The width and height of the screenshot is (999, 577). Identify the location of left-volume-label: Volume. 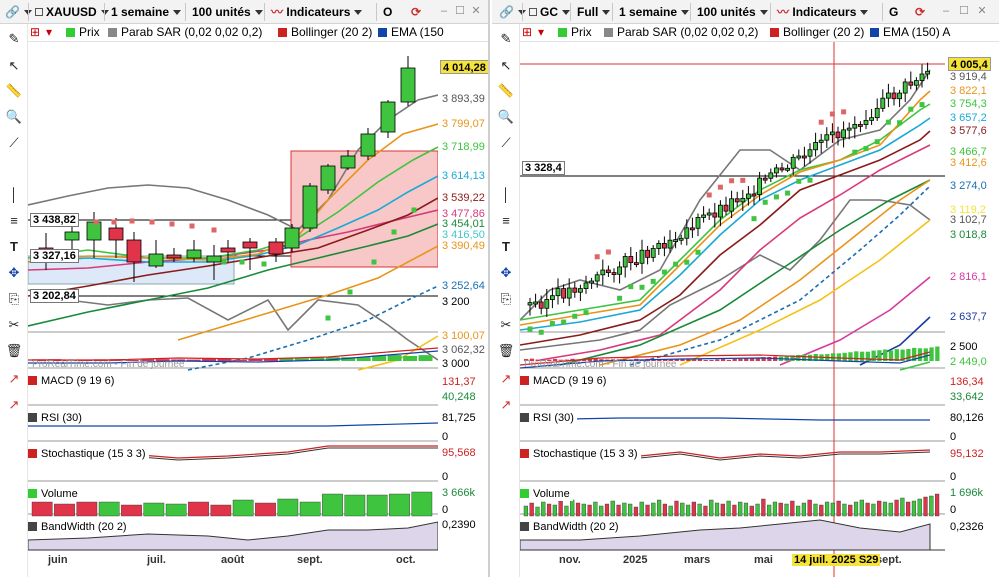
(54, 494).